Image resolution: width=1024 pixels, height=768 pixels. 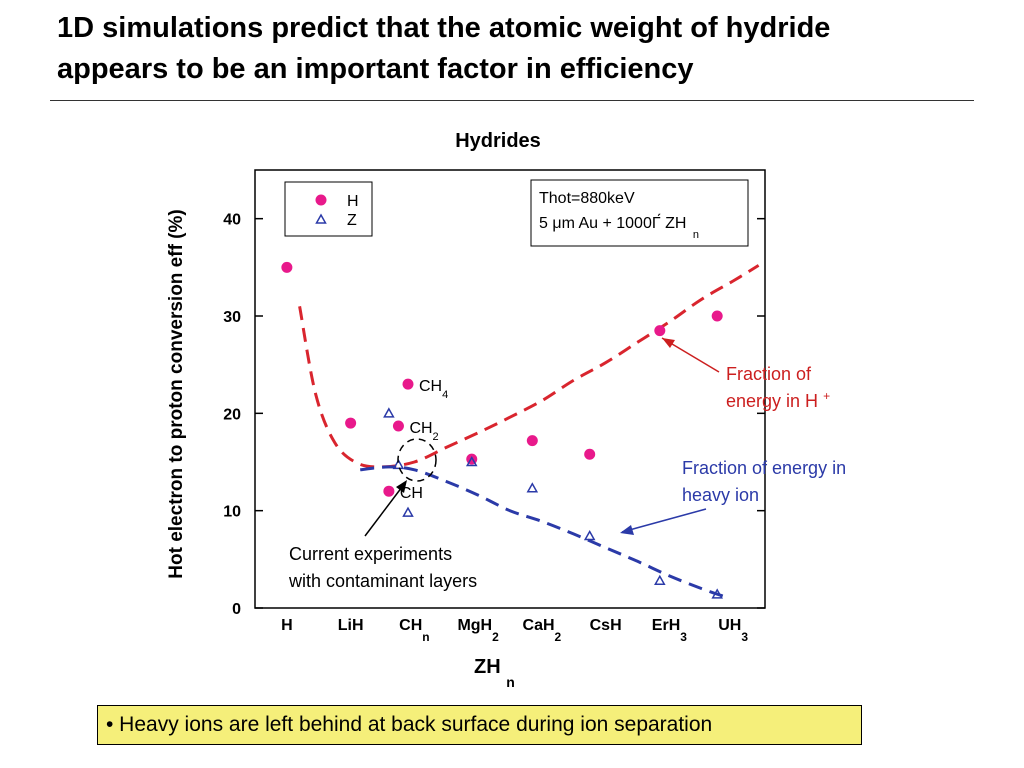 I want to click on y-tick-label: 40, so click(x=232, y=220).